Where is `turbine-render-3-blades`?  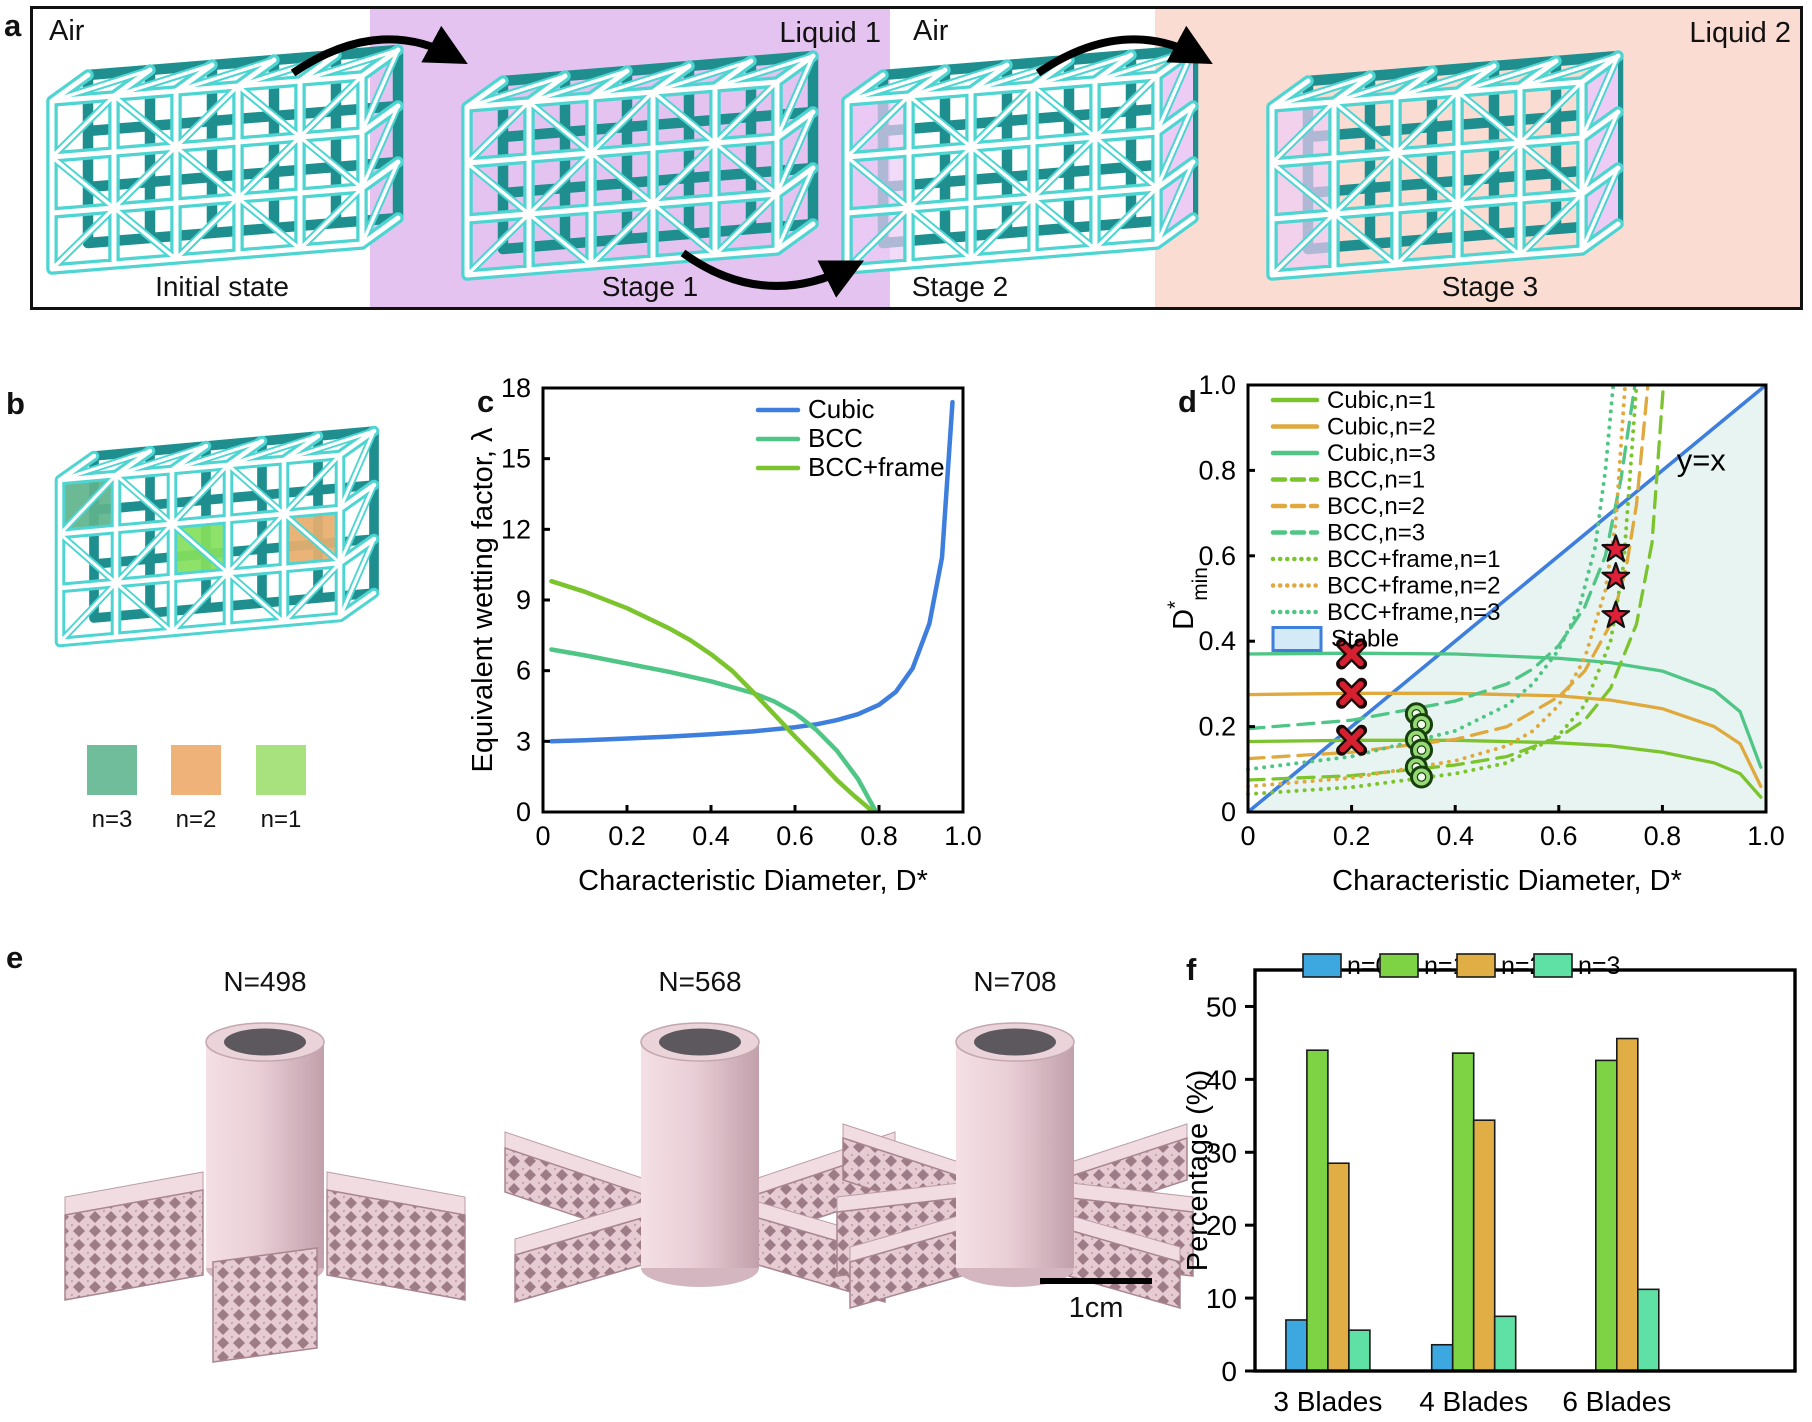
turbine-render-3-blades is located at coordinates (265, 1192).